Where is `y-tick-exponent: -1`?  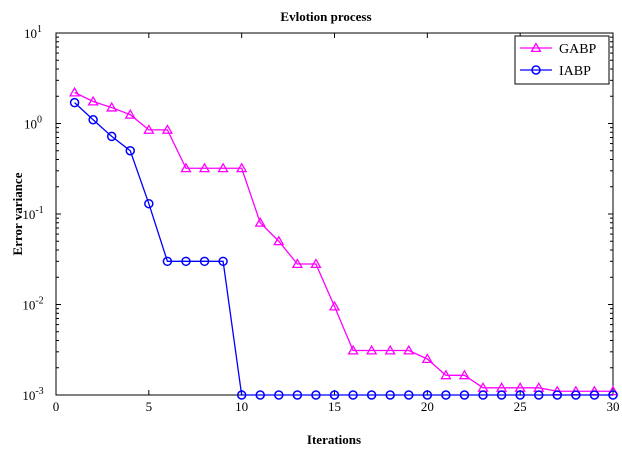 y-tick-exponent: -1 is located at coordinates (39, 210).